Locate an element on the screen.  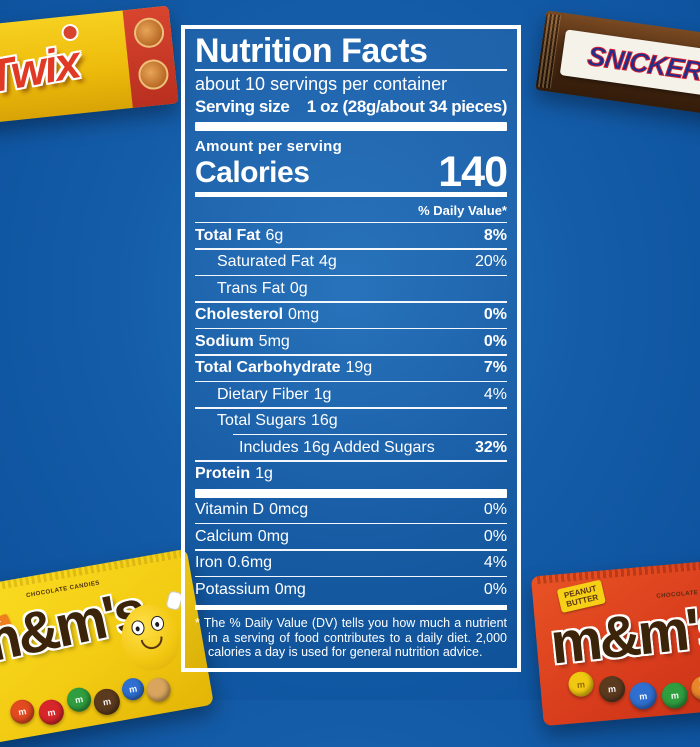
snickers-label-band: SNICKERS is located at coordinates (629, 65).